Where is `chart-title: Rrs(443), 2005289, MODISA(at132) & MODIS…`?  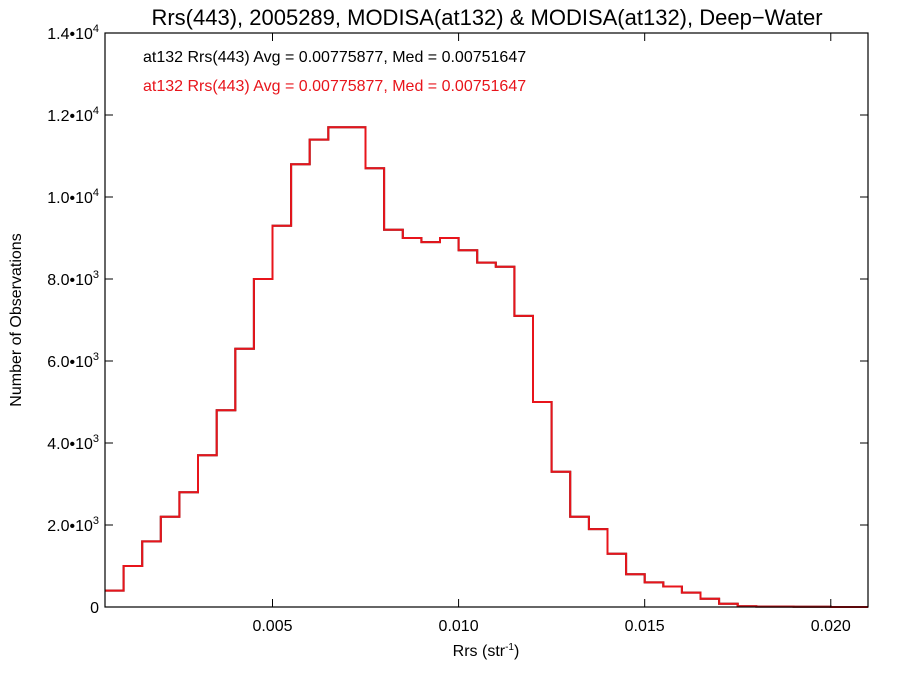
chart-title: Rrs(443), 2005289, MODISA(at132) & MODIS… is located at coordinates (486, 17).